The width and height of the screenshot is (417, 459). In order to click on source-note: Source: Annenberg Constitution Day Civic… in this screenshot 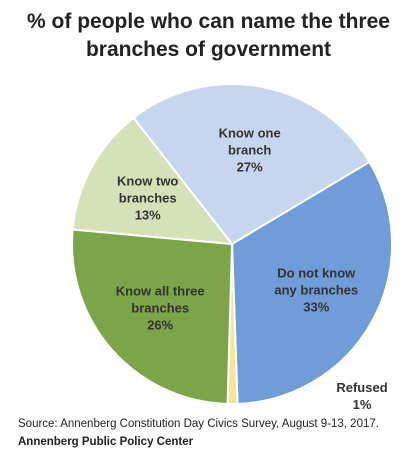, I will do `click(198, 424)`.